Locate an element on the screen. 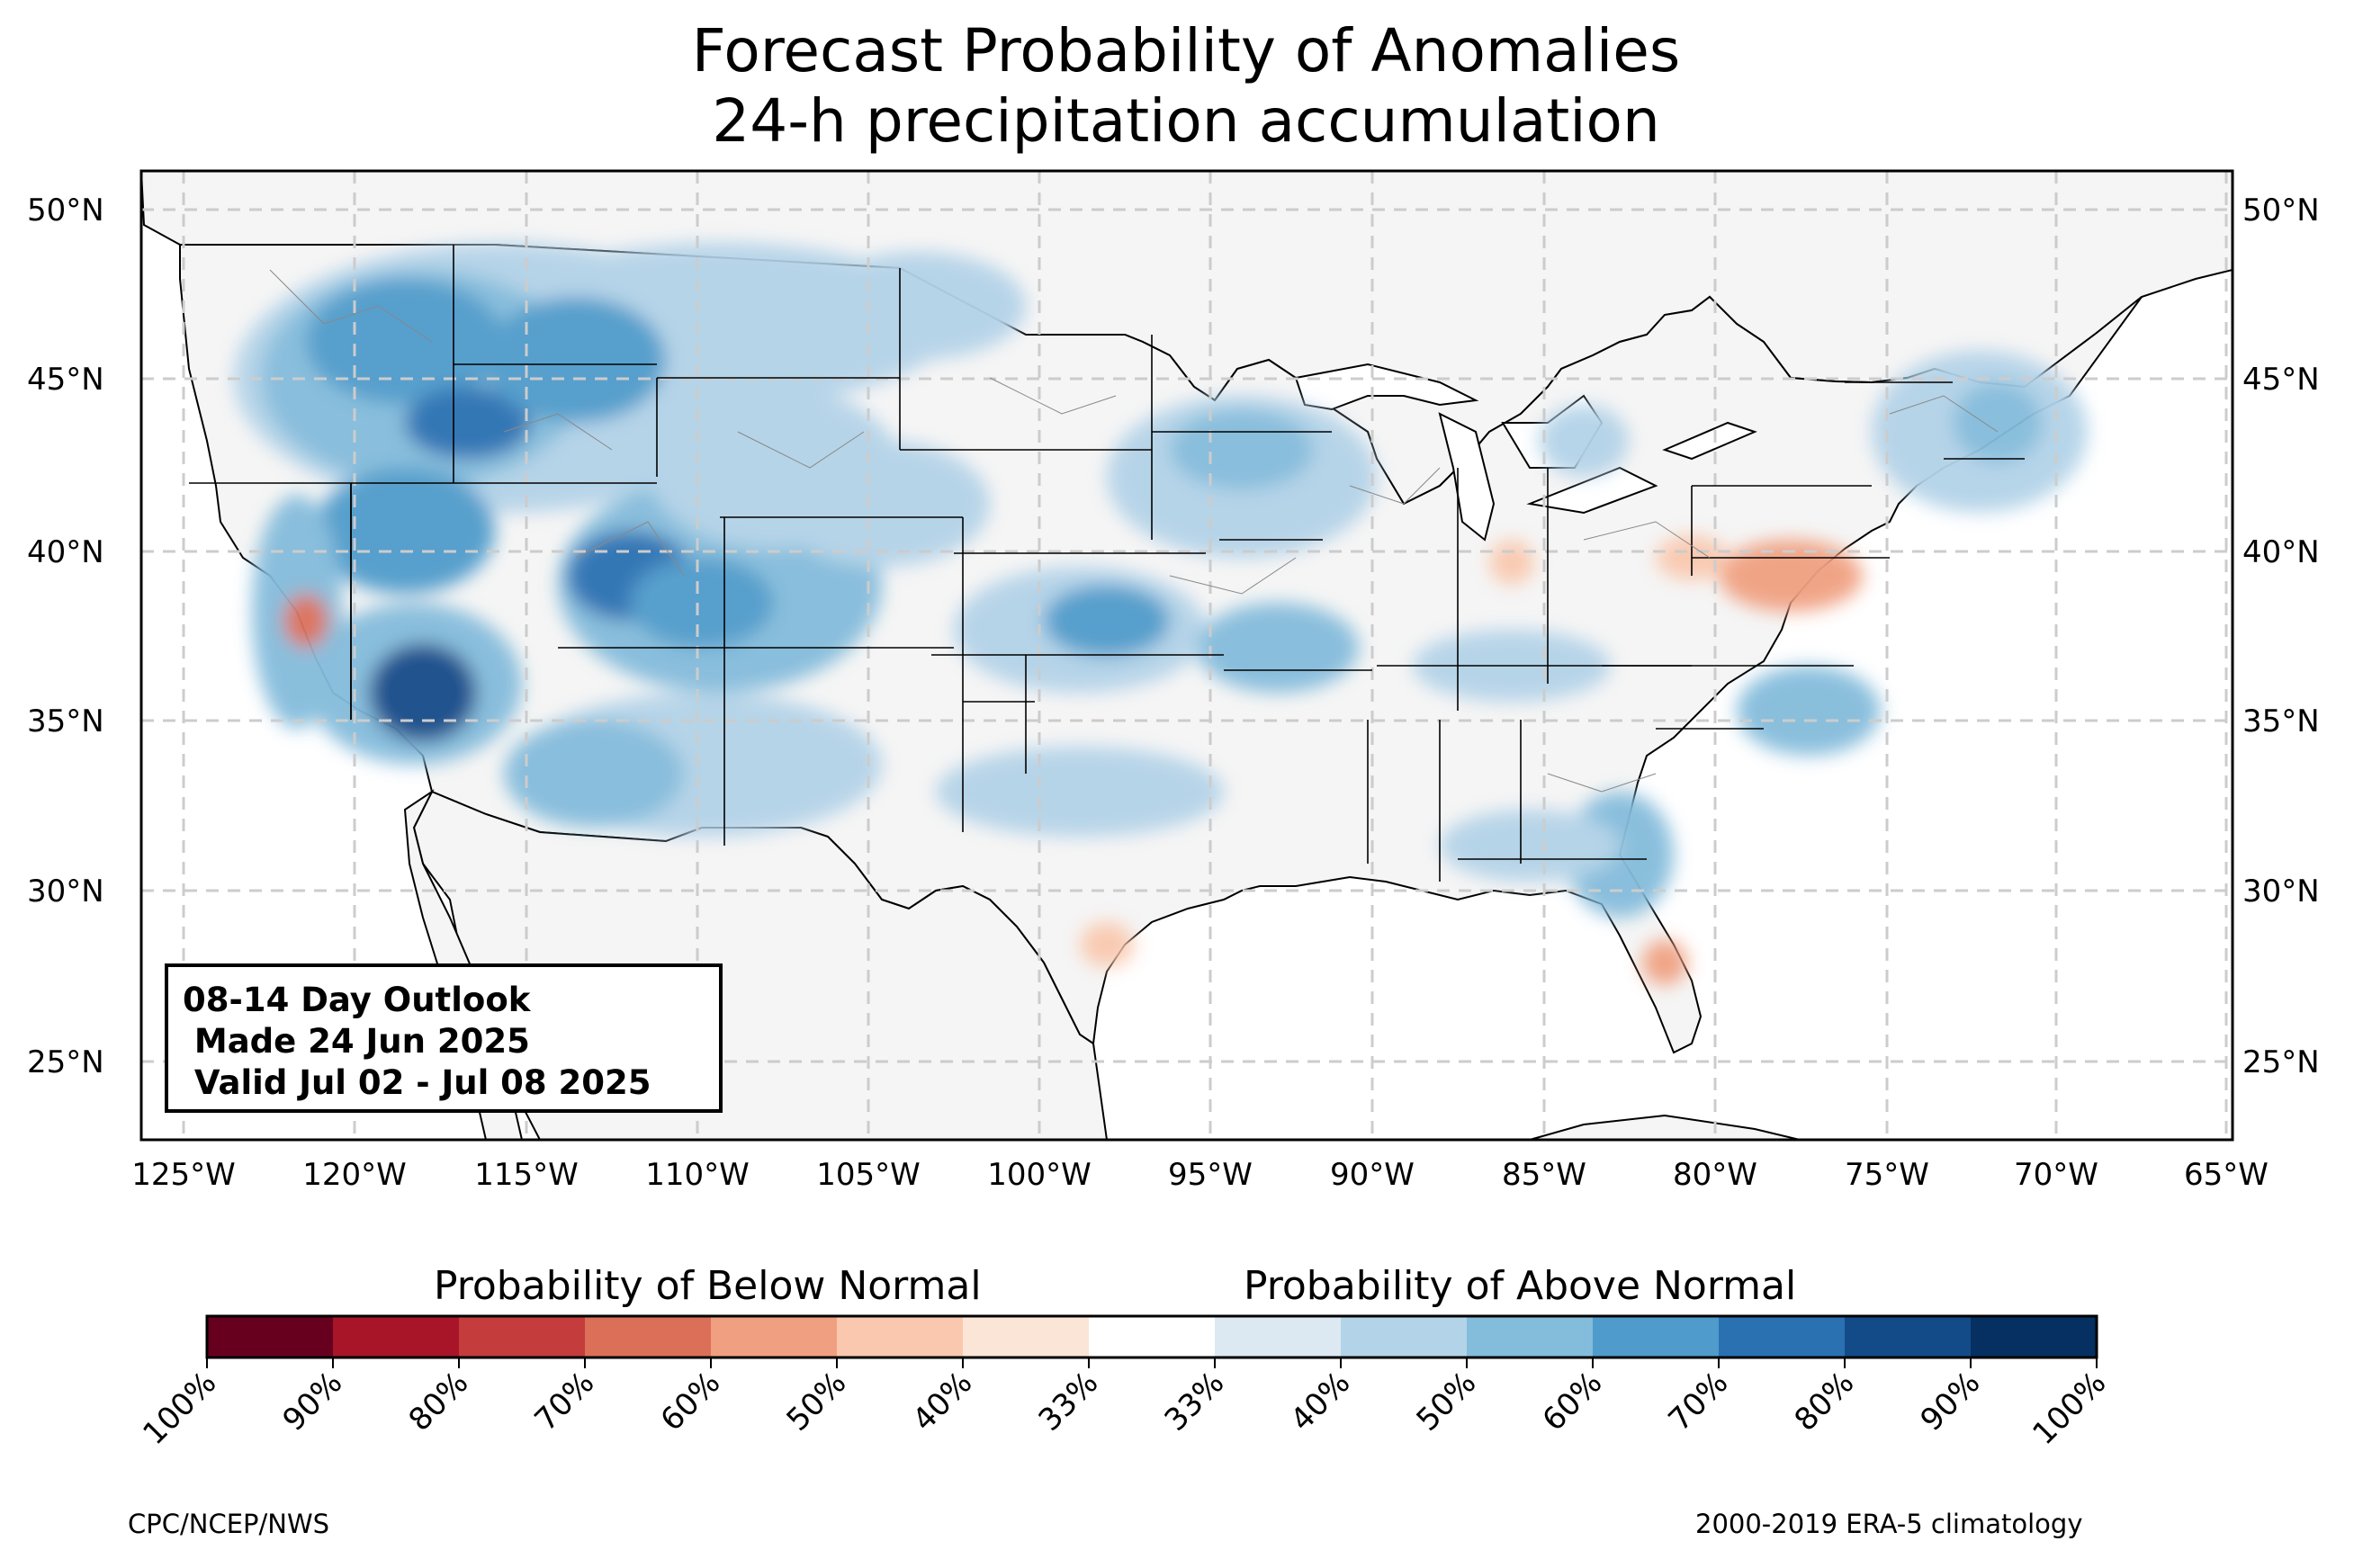  region-new-england-core is located at coordinates (1998, 422).